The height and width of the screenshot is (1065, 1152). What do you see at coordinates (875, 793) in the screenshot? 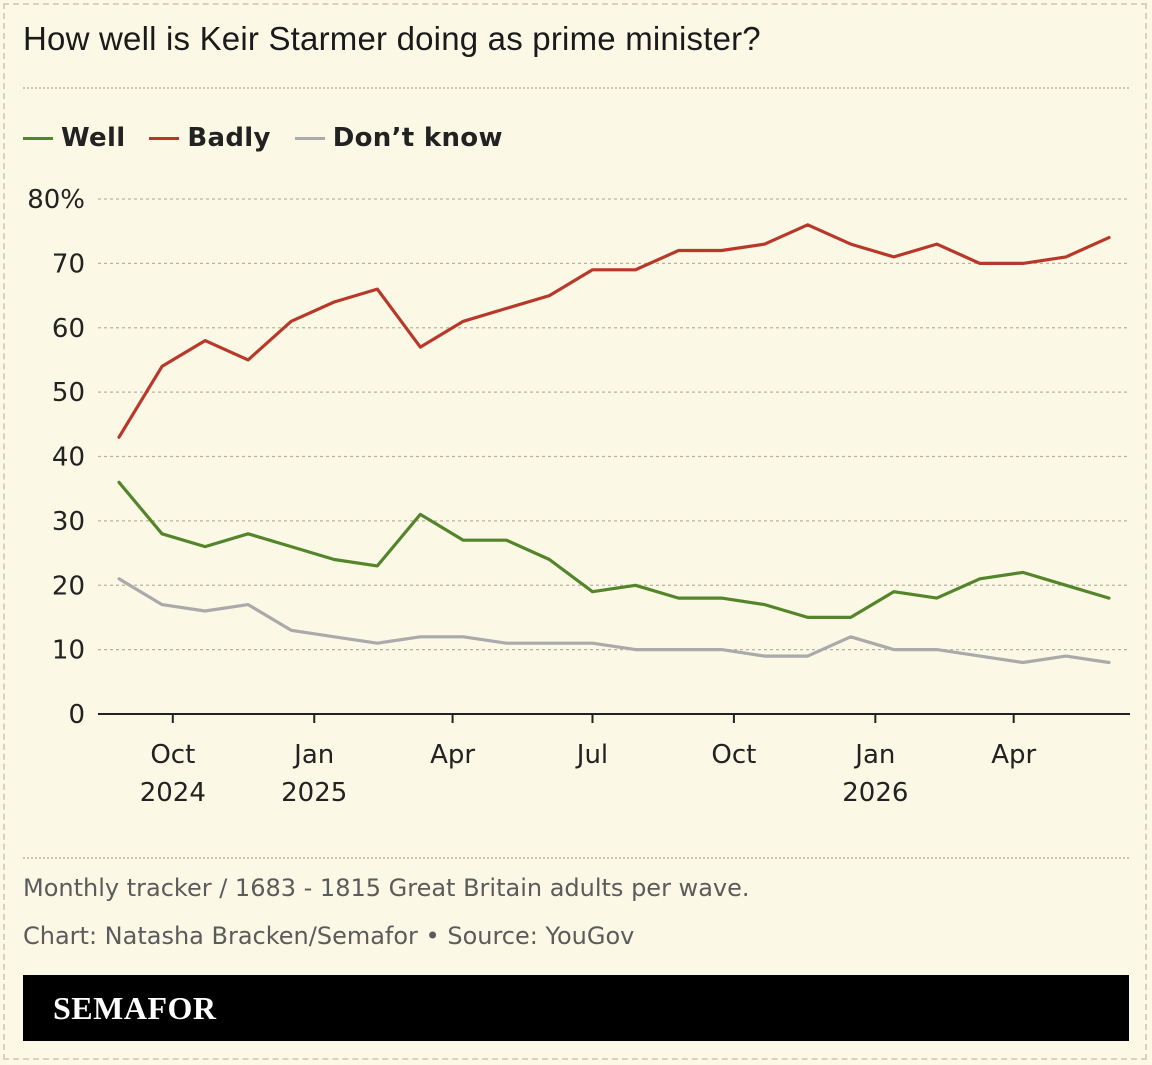
I see `x-tick-year-label: 2026` at bounding box center [875, 793].